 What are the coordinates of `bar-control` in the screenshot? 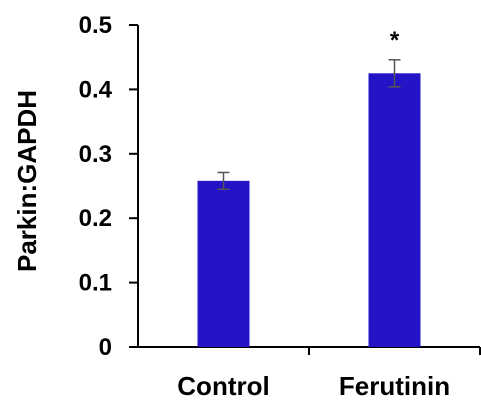 It's located at (223, 263).